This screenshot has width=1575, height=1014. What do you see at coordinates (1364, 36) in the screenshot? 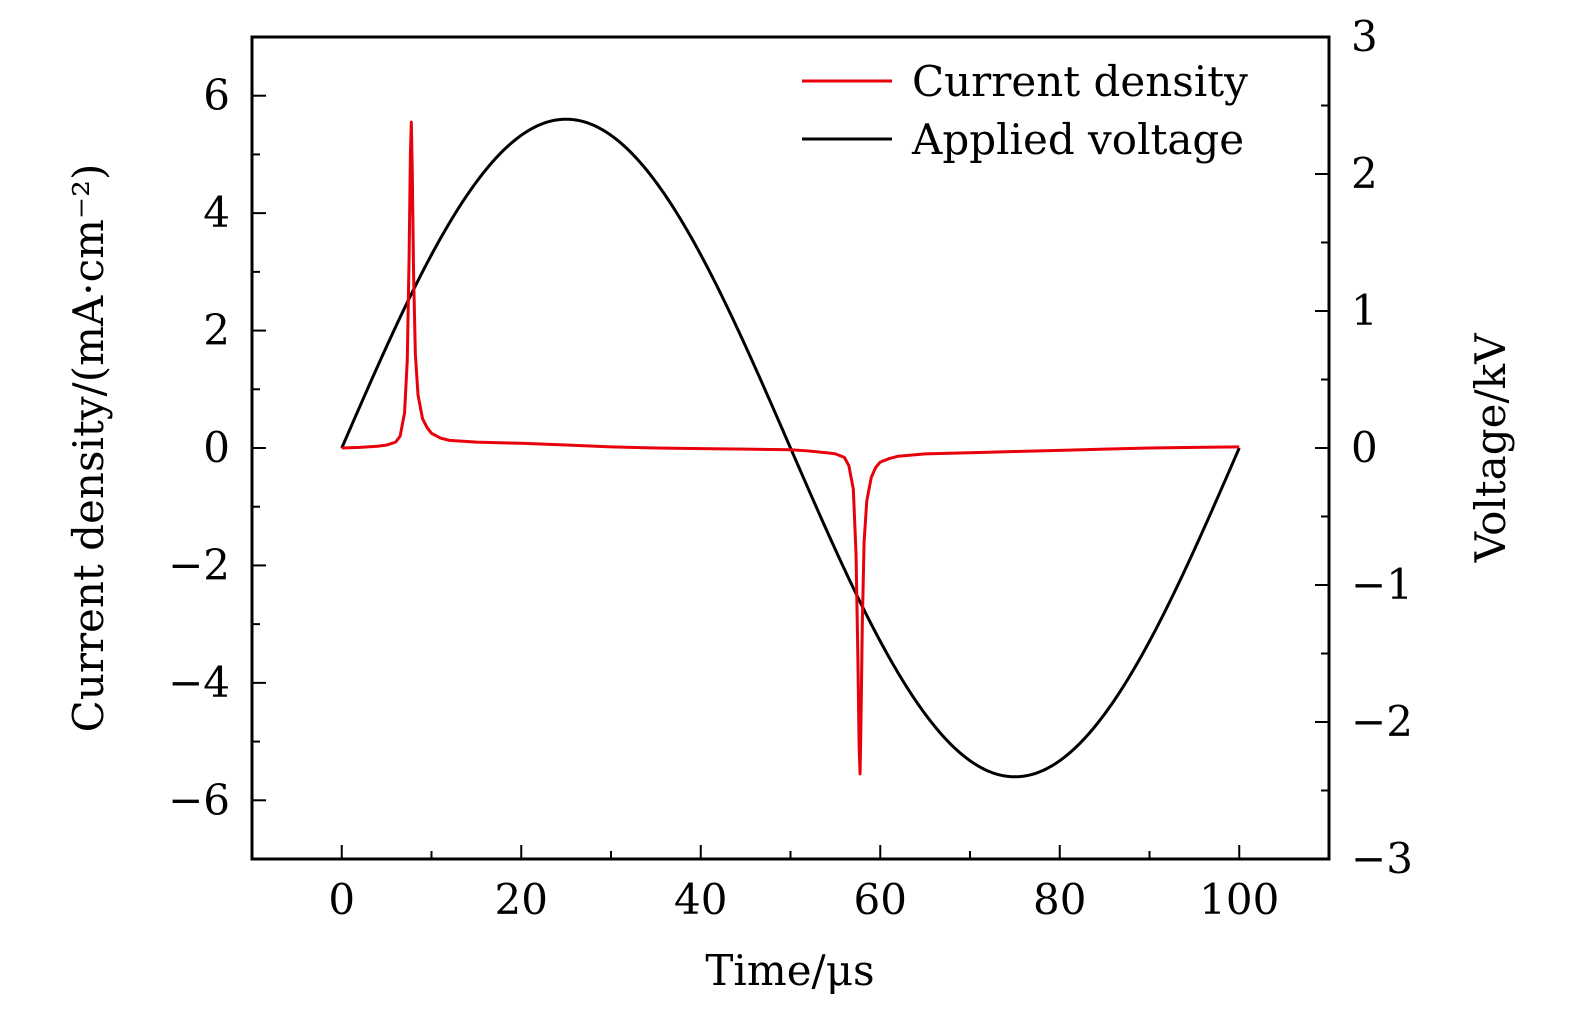
I see `y2-tick-label: 3` at bounding box center [1364, 36].